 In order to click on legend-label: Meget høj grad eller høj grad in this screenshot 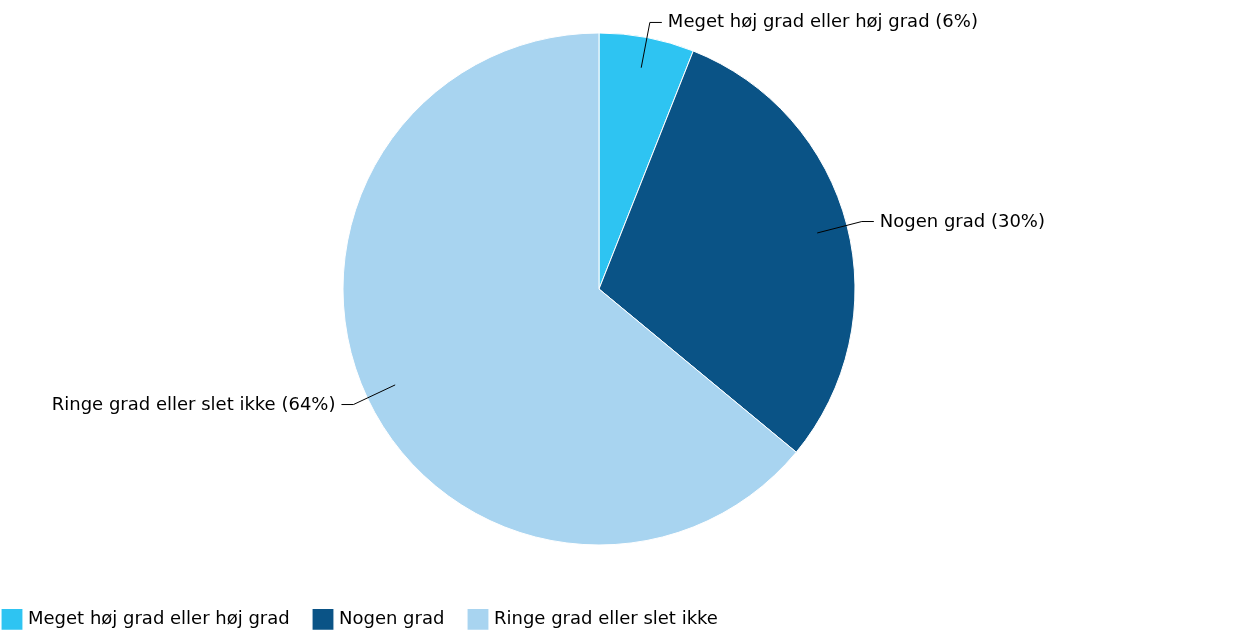, I will do `click(159, 618)`.